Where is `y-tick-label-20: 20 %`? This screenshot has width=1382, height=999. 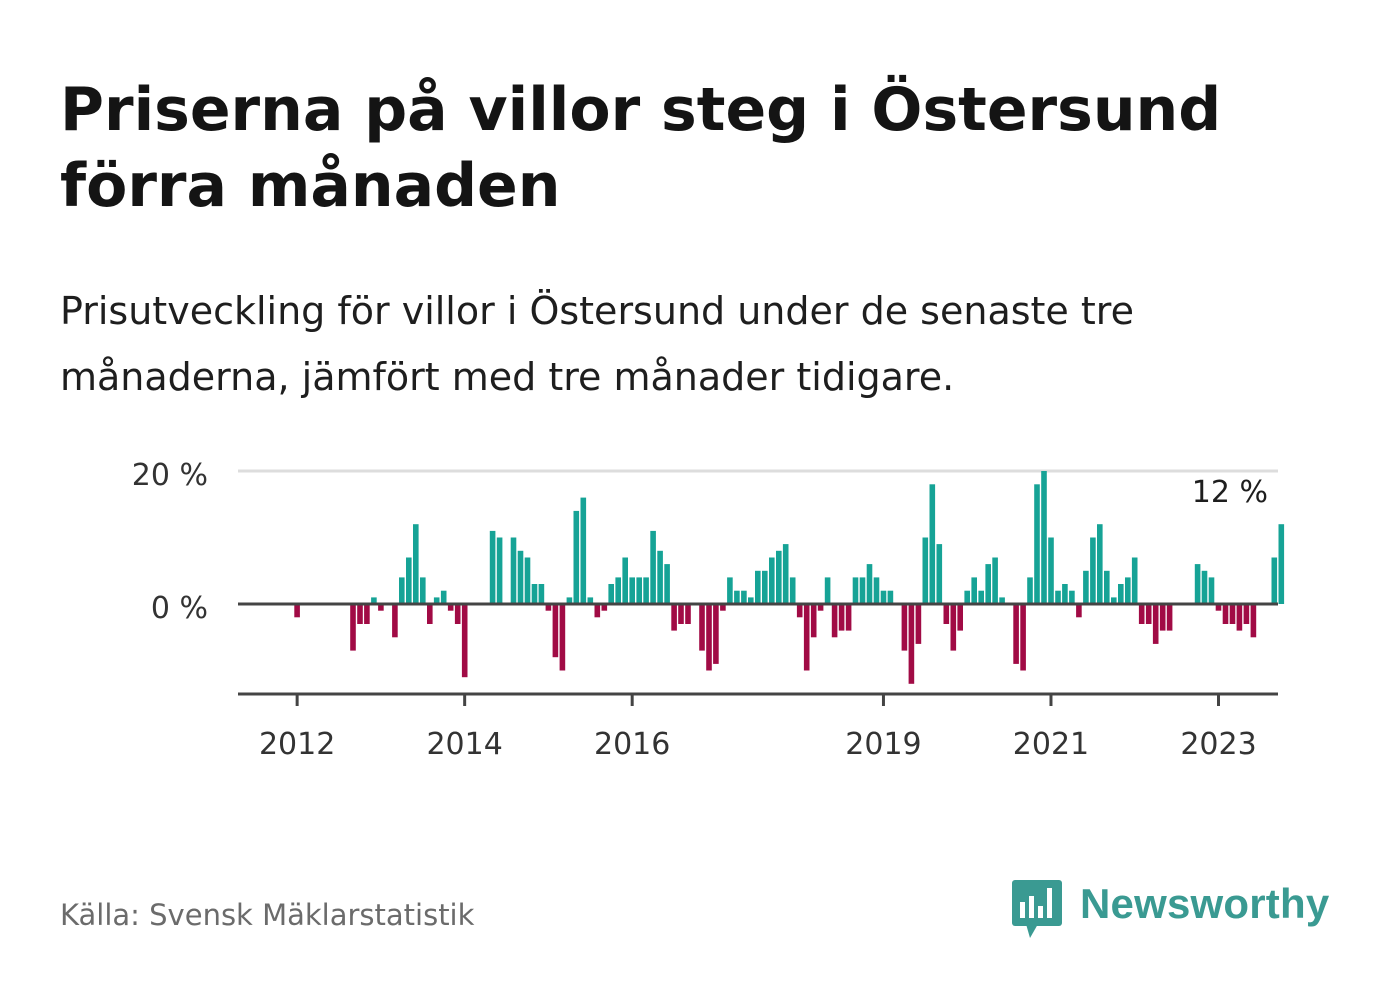 y-tick-label-20: 20 % is located at coordinates (170, 475).